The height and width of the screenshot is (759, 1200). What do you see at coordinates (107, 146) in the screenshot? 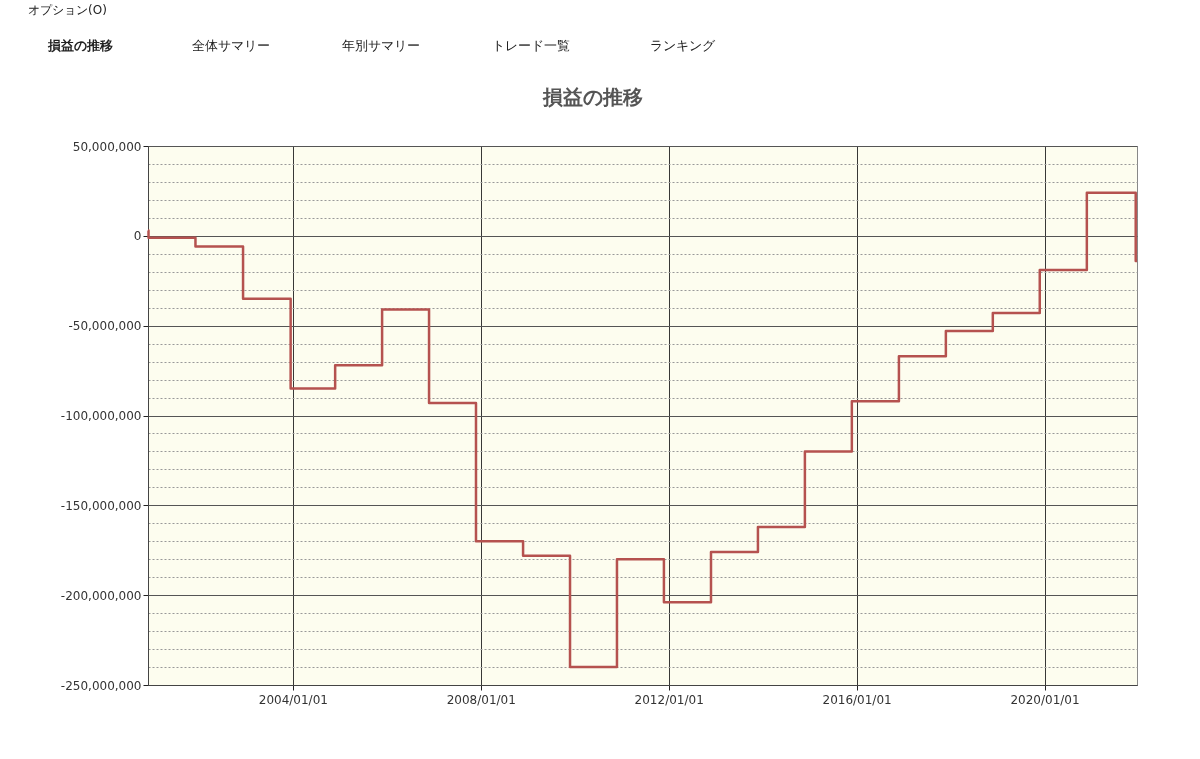
I see `y-tick-label: 50,000,000` at bounding box center [107, 146].